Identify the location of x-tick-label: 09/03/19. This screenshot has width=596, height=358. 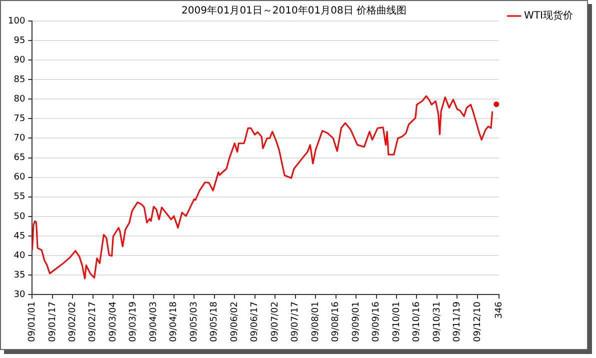
(133, 321).